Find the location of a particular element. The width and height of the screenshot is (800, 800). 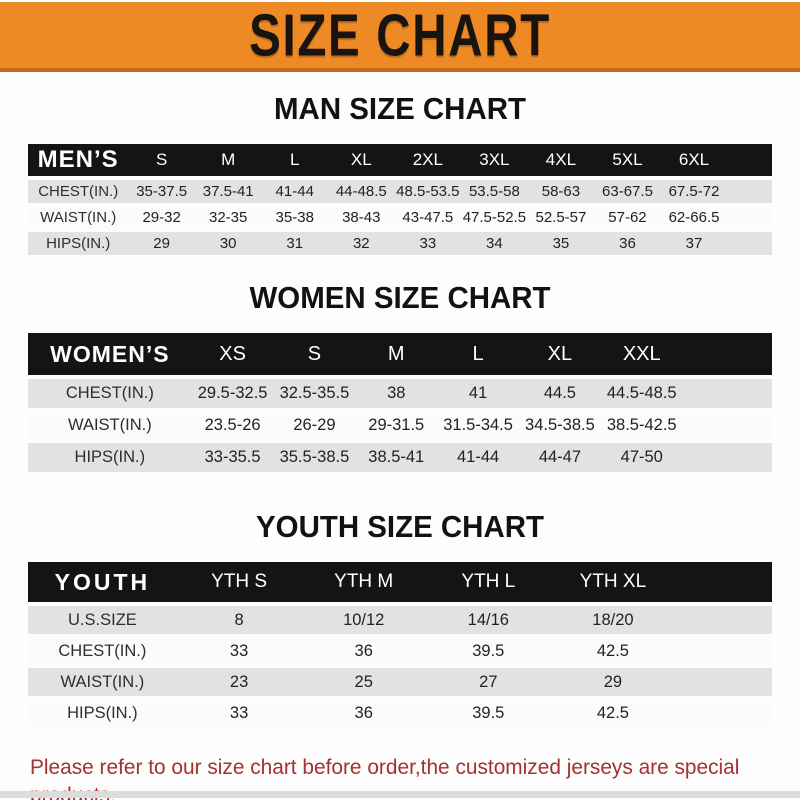

size-column-header: S is located at coordinates (161, 162).